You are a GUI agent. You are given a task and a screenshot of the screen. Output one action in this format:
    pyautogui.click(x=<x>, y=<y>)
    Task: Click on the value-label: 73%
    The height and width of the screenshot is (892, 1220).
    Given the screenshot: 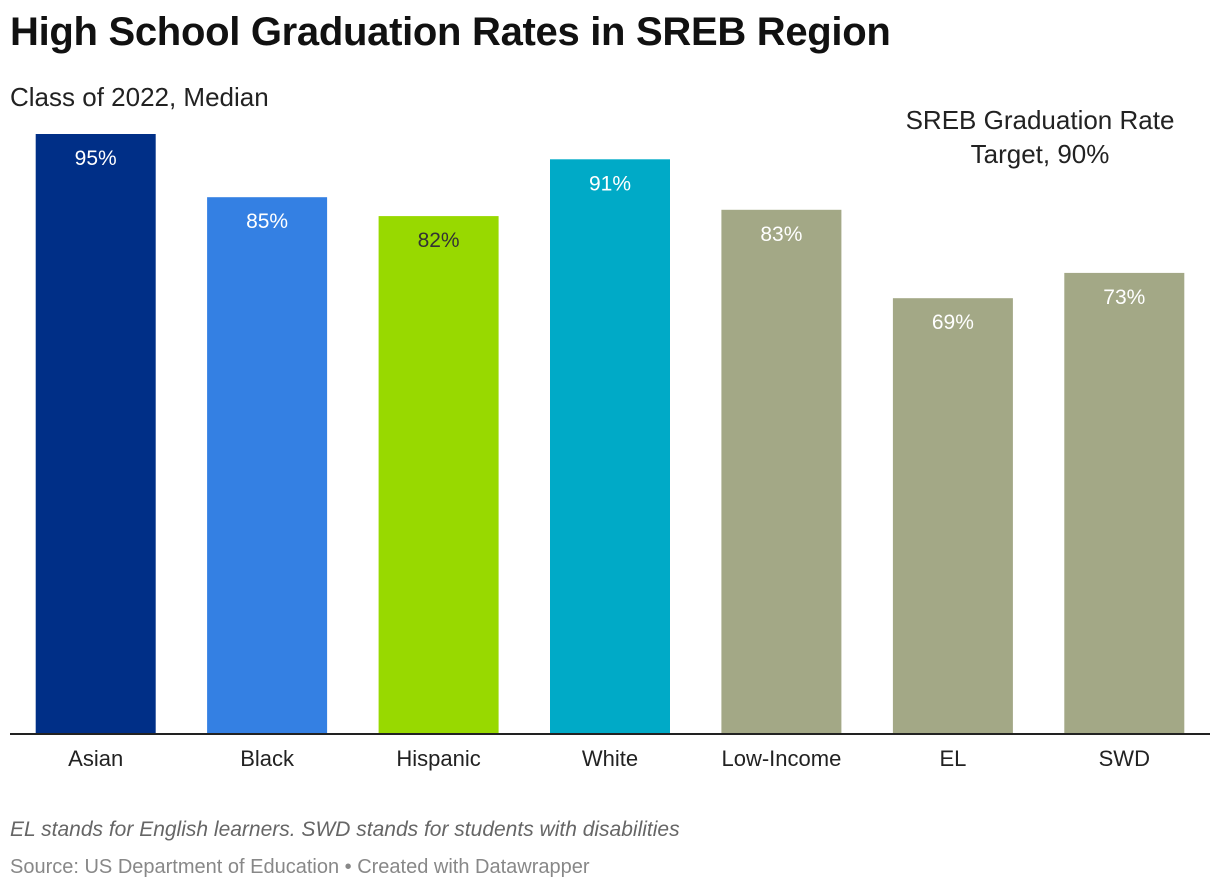 What is the action you would take?
    pyautogui.click(x=1124, y=297)
    